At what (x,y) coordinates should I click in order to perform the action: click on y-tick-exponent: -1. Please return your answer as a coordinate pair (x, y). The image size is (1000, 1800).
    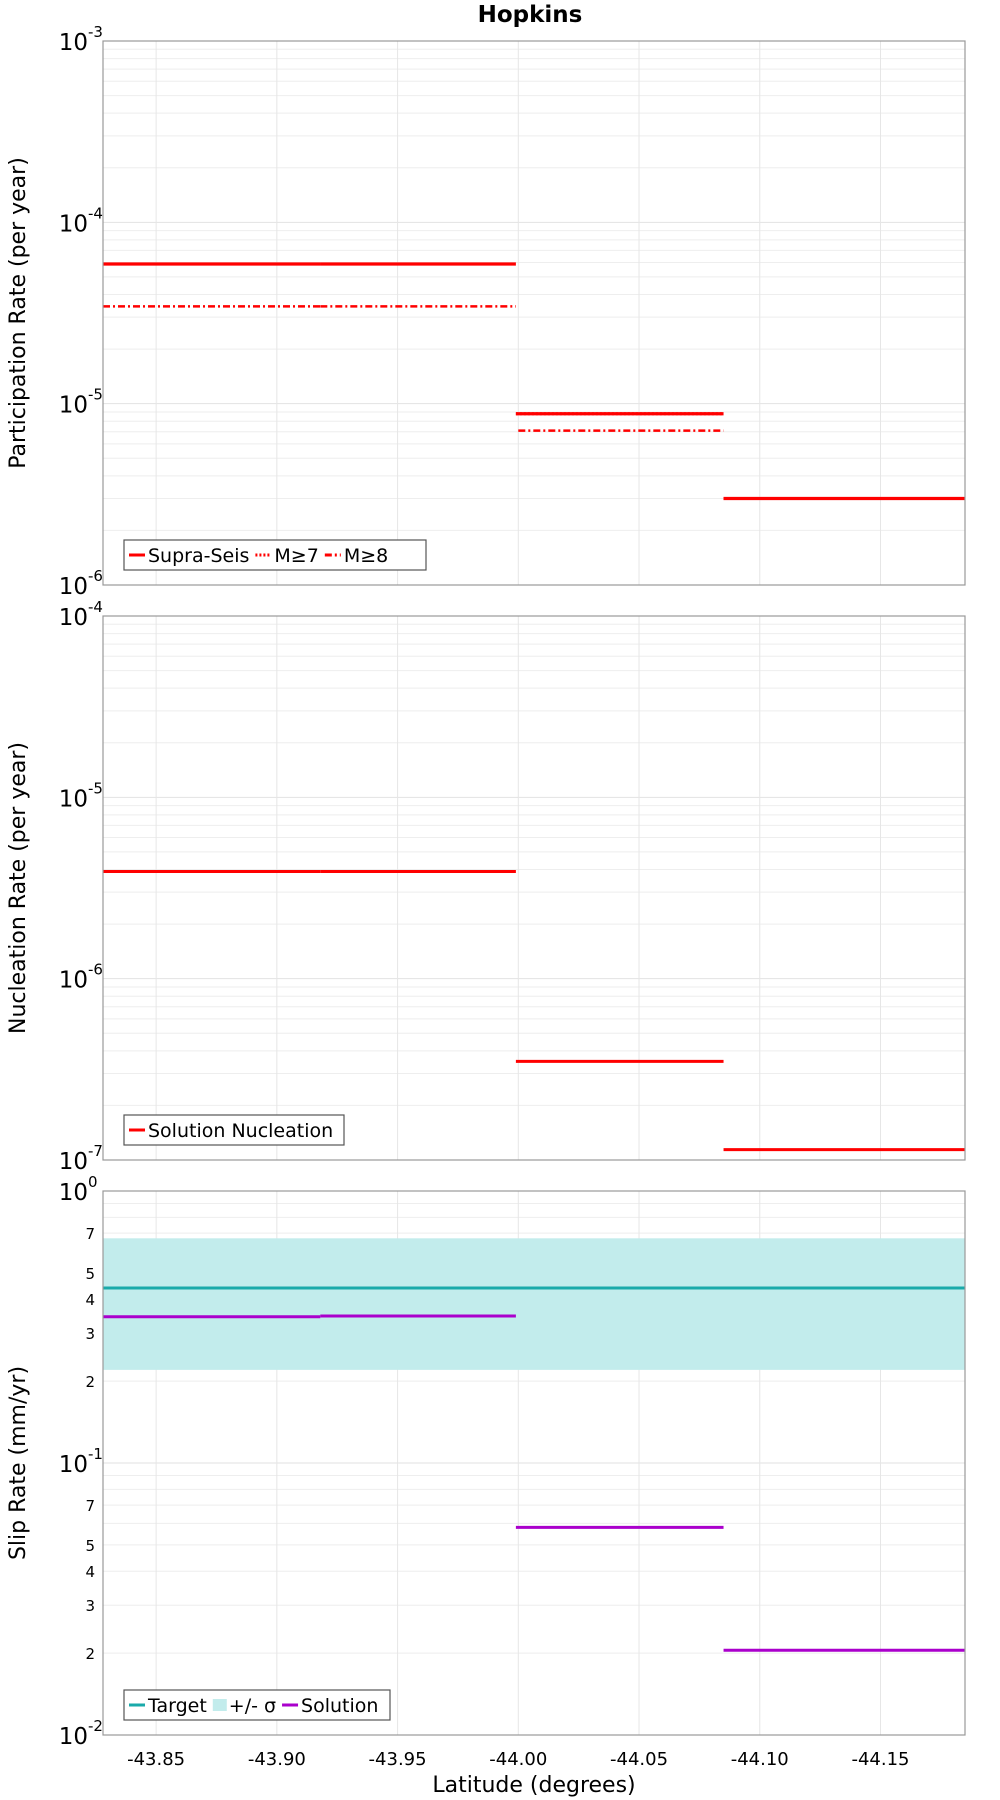
    Looking at the image, I should click on (95, 1454).